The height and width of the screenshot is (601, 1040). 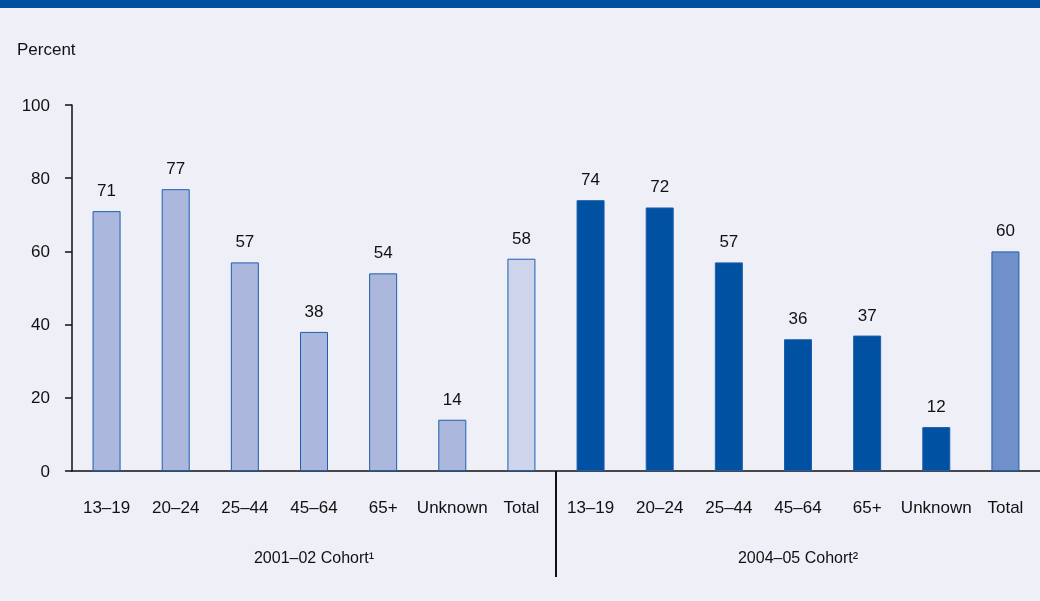 What do you see at coordinates (452, 399) in the screenshot?
I see `data-label: 14` at bounding box center [452, 399].